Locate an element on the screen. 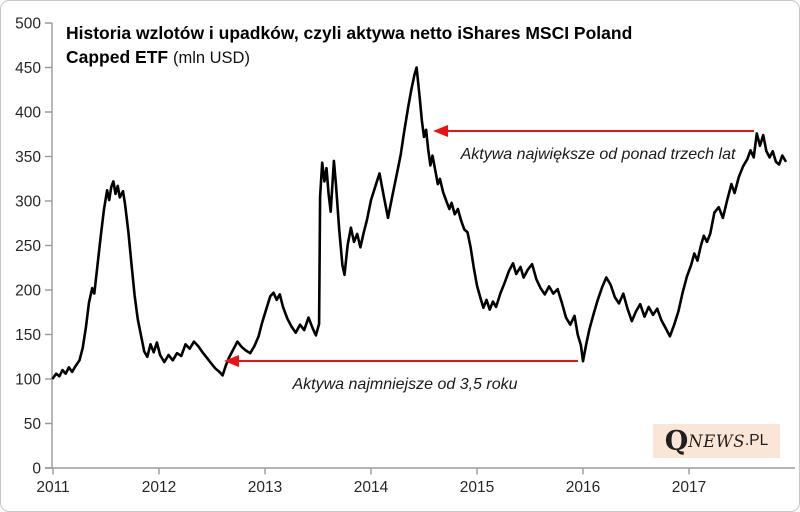  y-axis-tick-label: 500 is located at coordinates (28, 24).